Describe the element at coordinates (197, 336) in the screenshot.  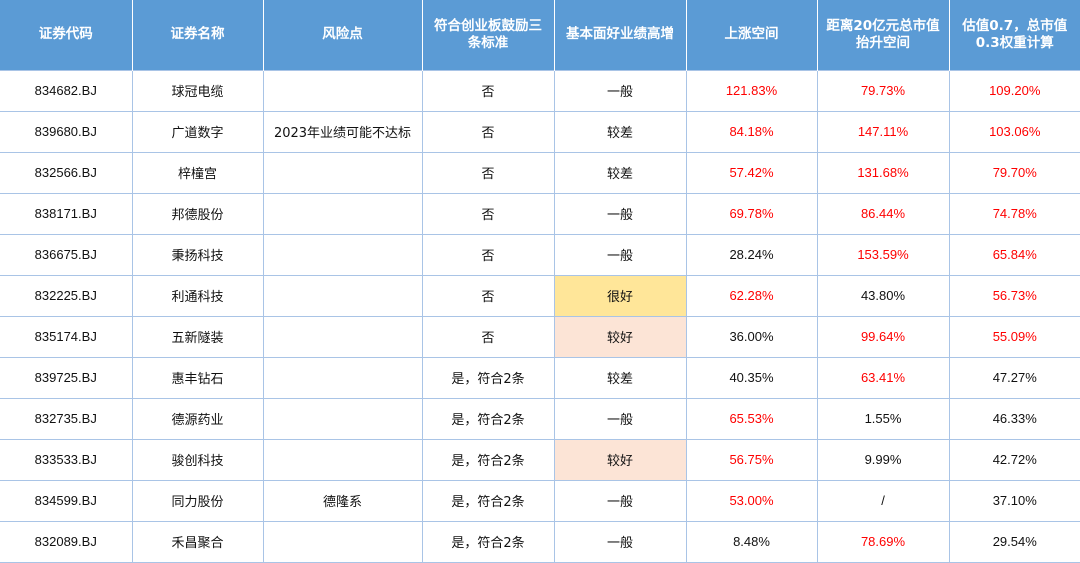
I see `cell-name: 五新隧装` at that location.